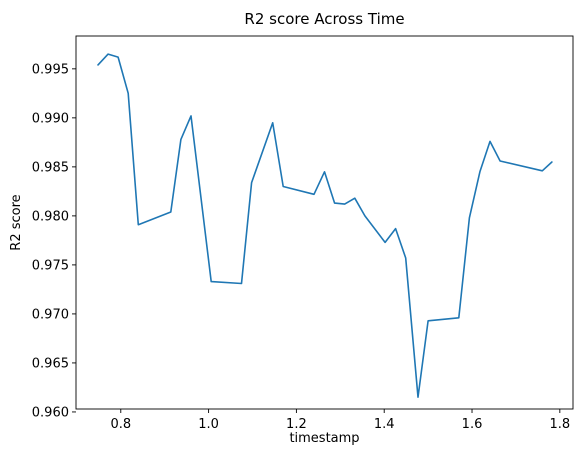 This screenshot has height=455, width=584. Describe the element at coordinates (50, 265) in the screenshot. I see `y-tick-label: 0.975` at that location.